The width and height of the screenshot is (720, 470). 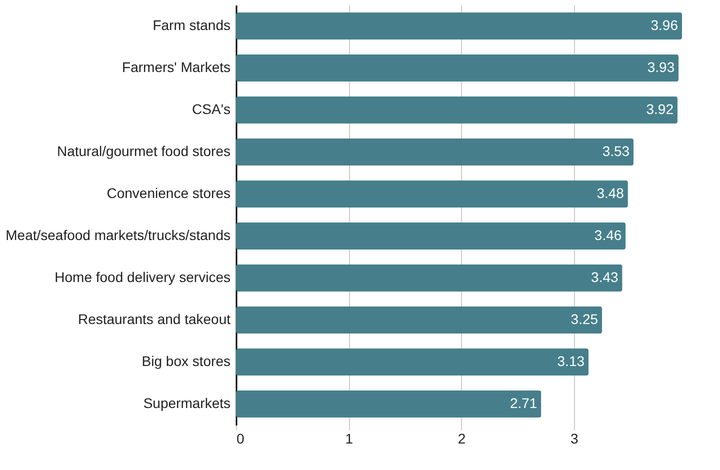 What do you see at coordinates (462, 438) in the screenshot?
I see `x-tick-label: 2` at bounding box center [462, 438].